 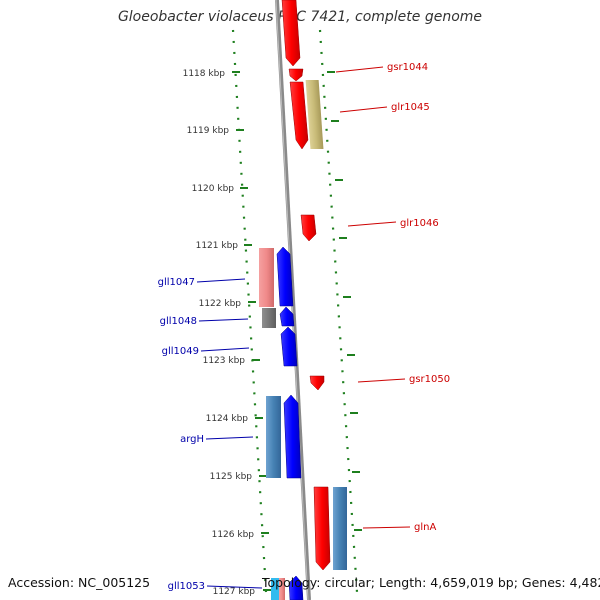 What do you see at coordinates (402, 582) in the screenshot?
I see `length-label: Length:` at bounding box center [402, 582].